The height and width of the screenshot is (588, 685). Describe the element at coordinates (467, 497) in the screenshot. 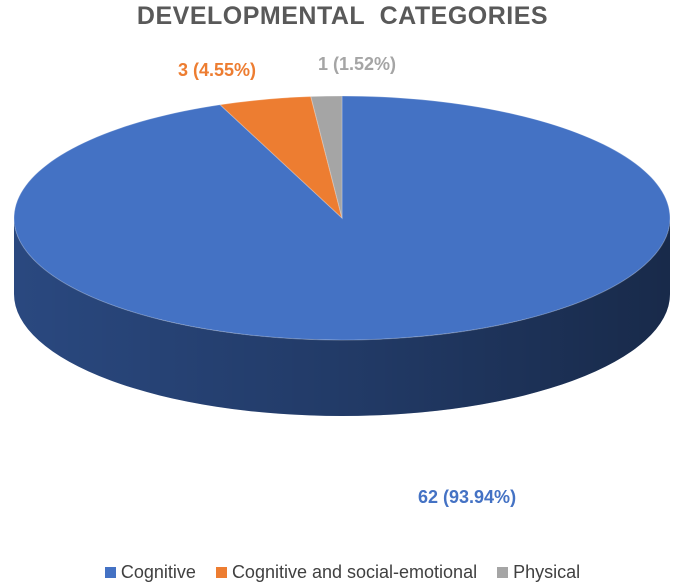

I see `data-label-cognitive: 62 (93.94%)` at that location.